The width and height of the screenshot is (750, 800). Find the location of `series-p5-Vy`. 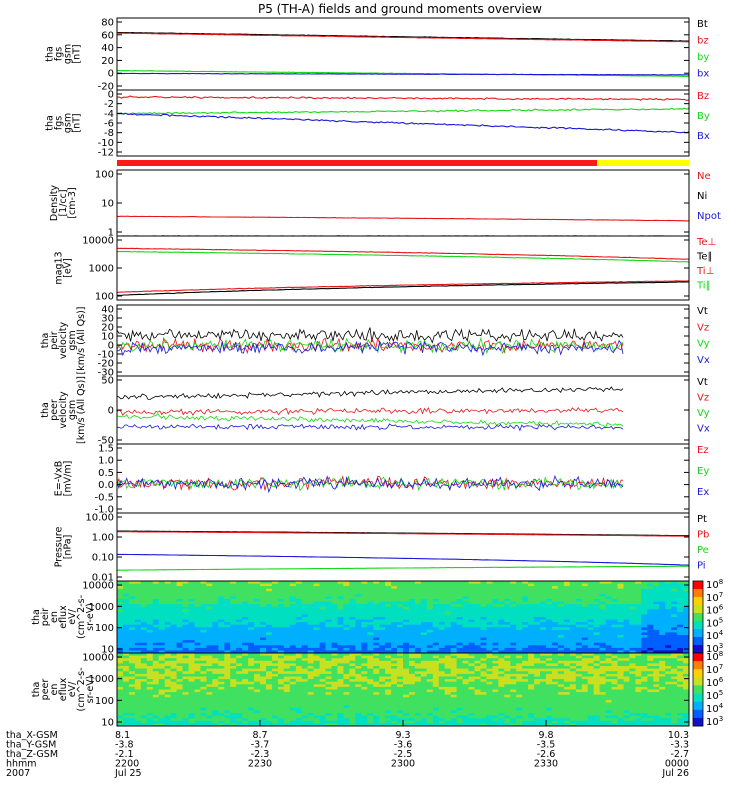

series-p5-Vy is located at coordinates (370, 345).